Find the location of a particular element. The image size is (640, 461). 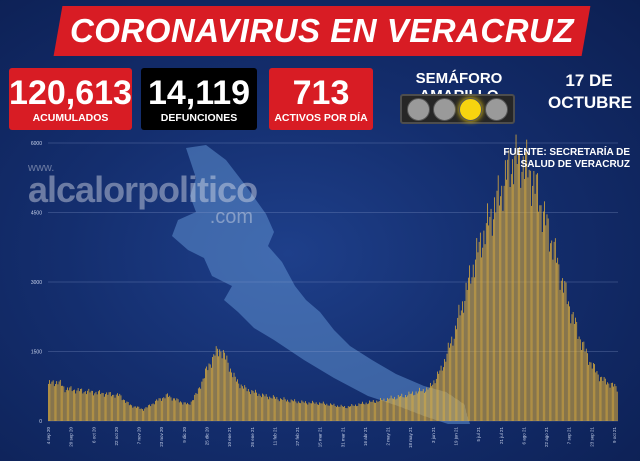

x-tick-label: 19 jun 21 is located at coordinates (456, 436).